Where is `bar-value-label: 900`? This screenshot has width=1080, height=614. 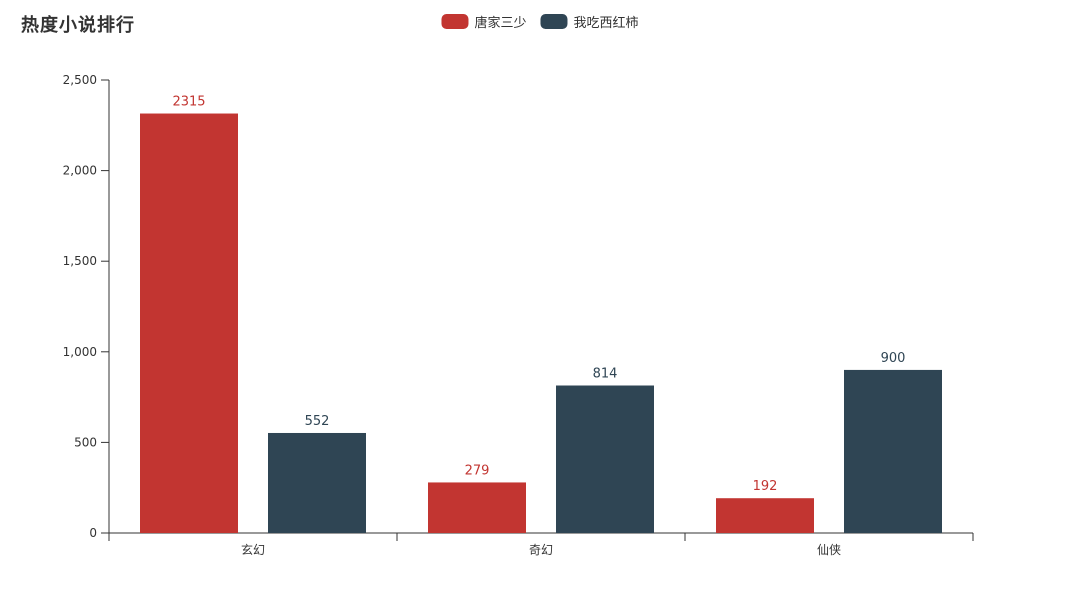 bar-value-label: 900 is located at coordinates (893, 358).